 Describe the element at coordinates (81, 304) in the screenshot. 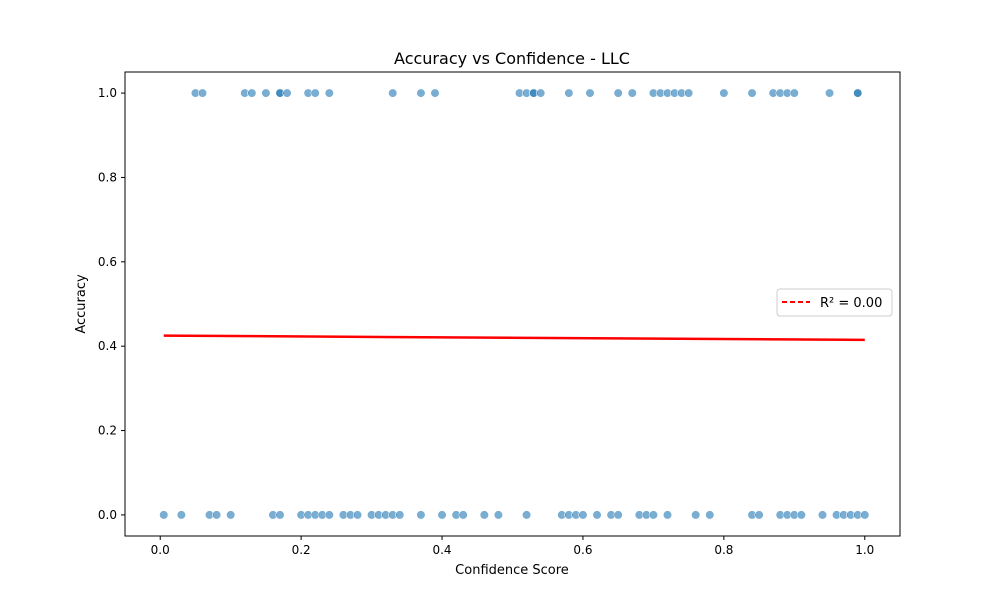

I see `y-axis-label: Accuracy` at that location.